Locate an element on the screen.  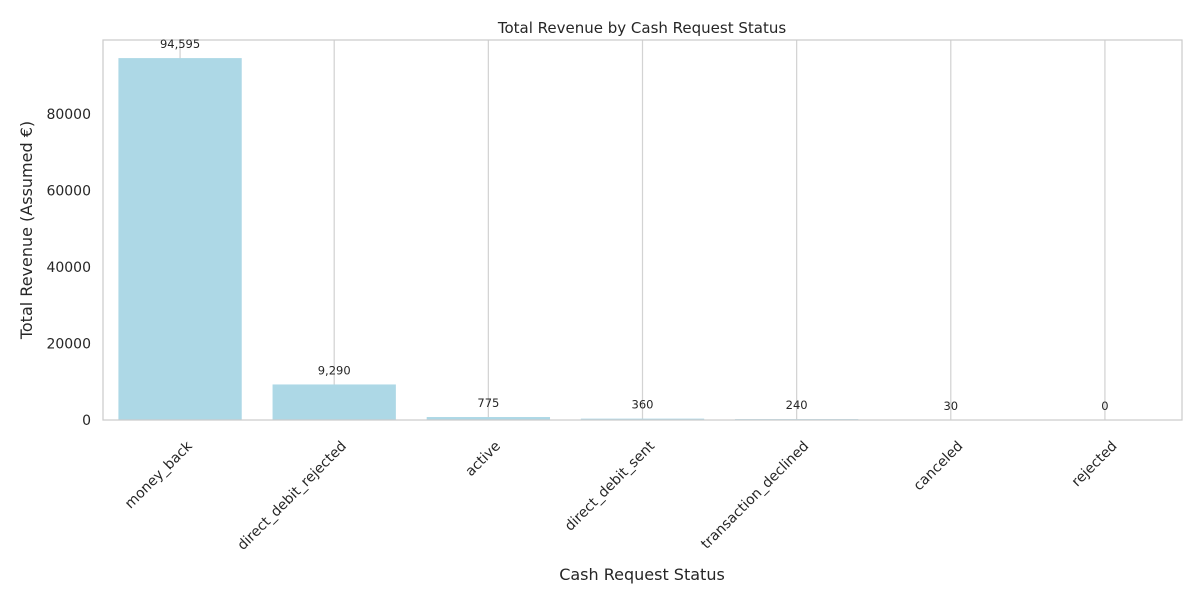
data-label: 775 is located at coordinates (488, 403).